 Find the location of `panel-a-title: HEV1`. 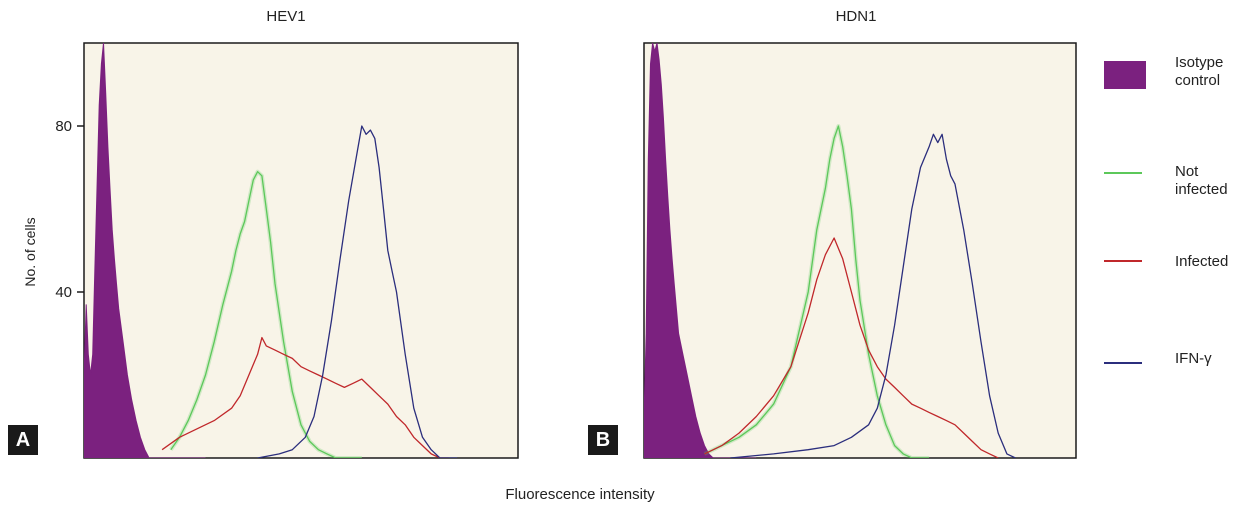

panel-a-title: HEV1 is located at coordinates (286, 16).